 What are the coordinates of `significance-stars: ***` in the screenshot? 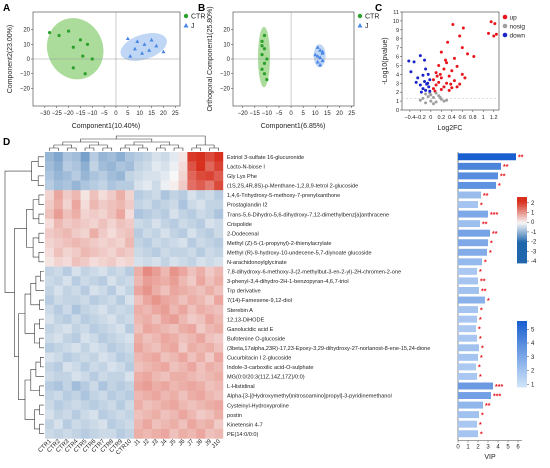 It's located at (494, 215).